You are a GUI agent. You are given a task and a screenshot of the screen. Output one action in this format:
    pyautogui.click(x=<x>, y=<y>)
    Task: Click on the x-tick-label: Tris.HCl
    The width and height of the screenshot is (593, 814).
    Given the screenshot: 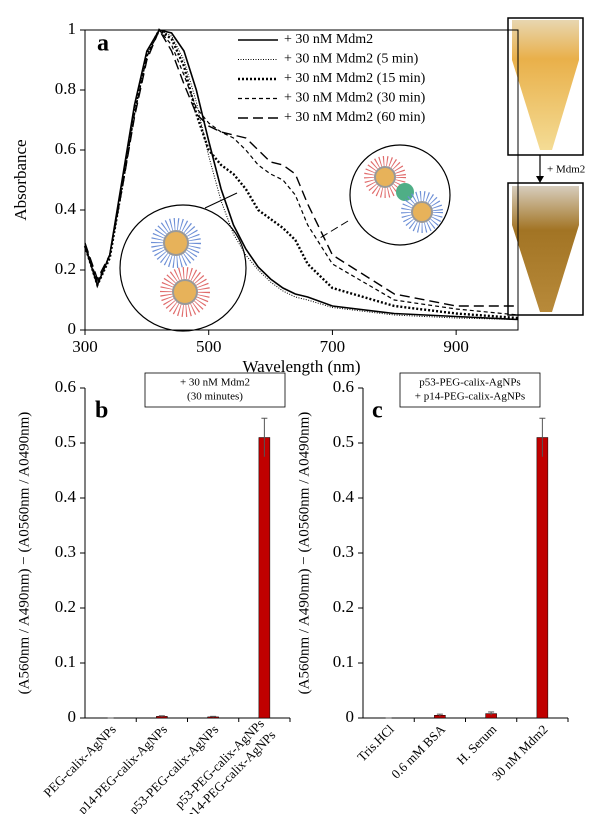 What is the action you would take?
    pyautogui.click(x=375, y=742)
    